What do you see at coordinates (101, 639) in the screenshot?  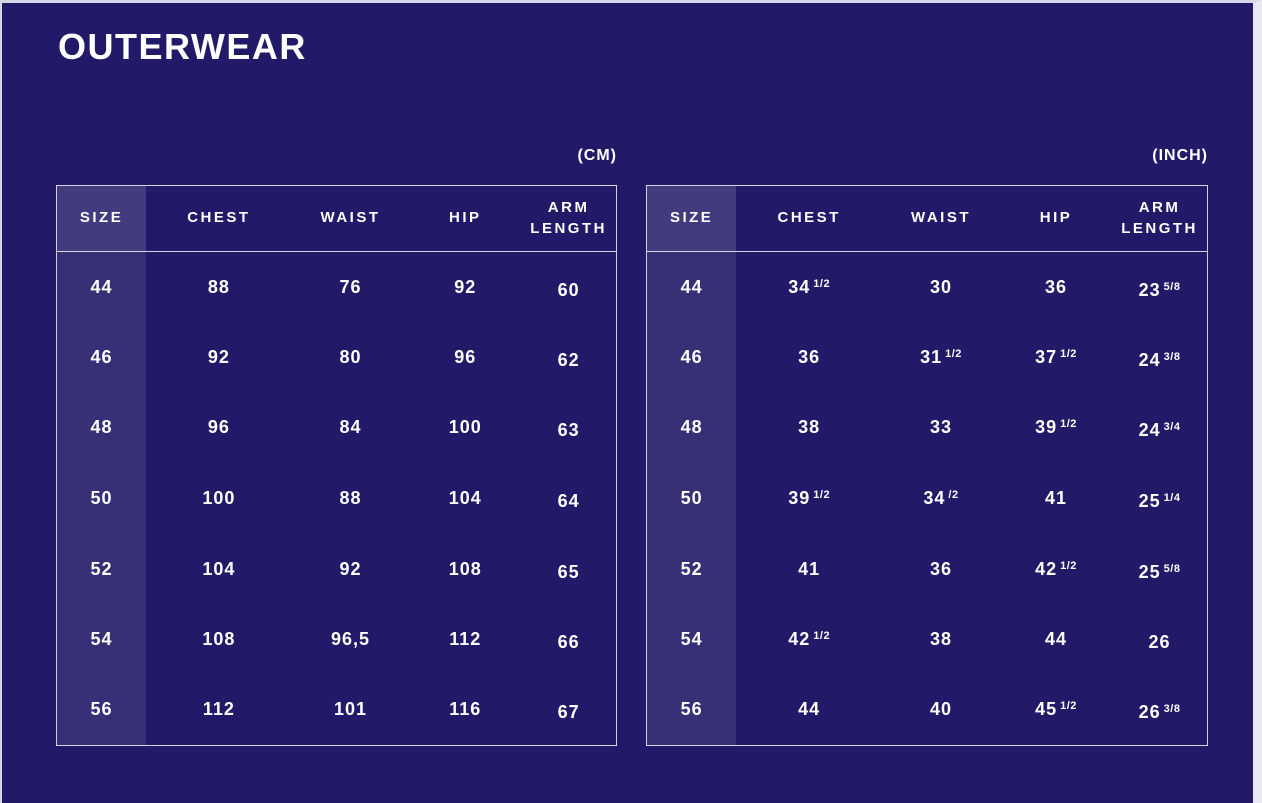 I see `cell-value: 54` at bounding box center [101, 639].